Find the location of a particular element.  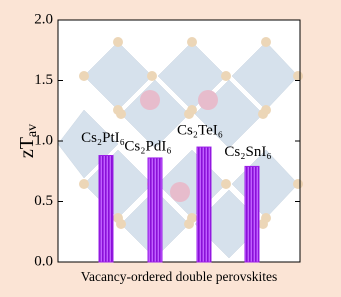

y-label-sub: av is located at coordinates (32, 130).